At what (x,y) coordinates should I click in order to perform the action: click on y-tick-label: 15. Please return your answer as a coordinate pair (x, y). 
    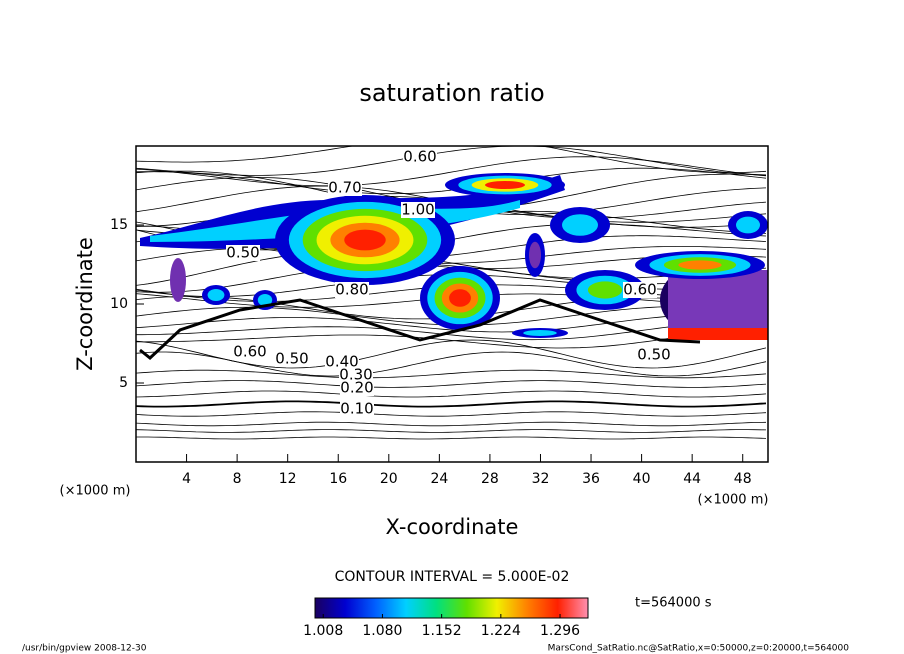
    Looking at the image, I should click on (119, 225).